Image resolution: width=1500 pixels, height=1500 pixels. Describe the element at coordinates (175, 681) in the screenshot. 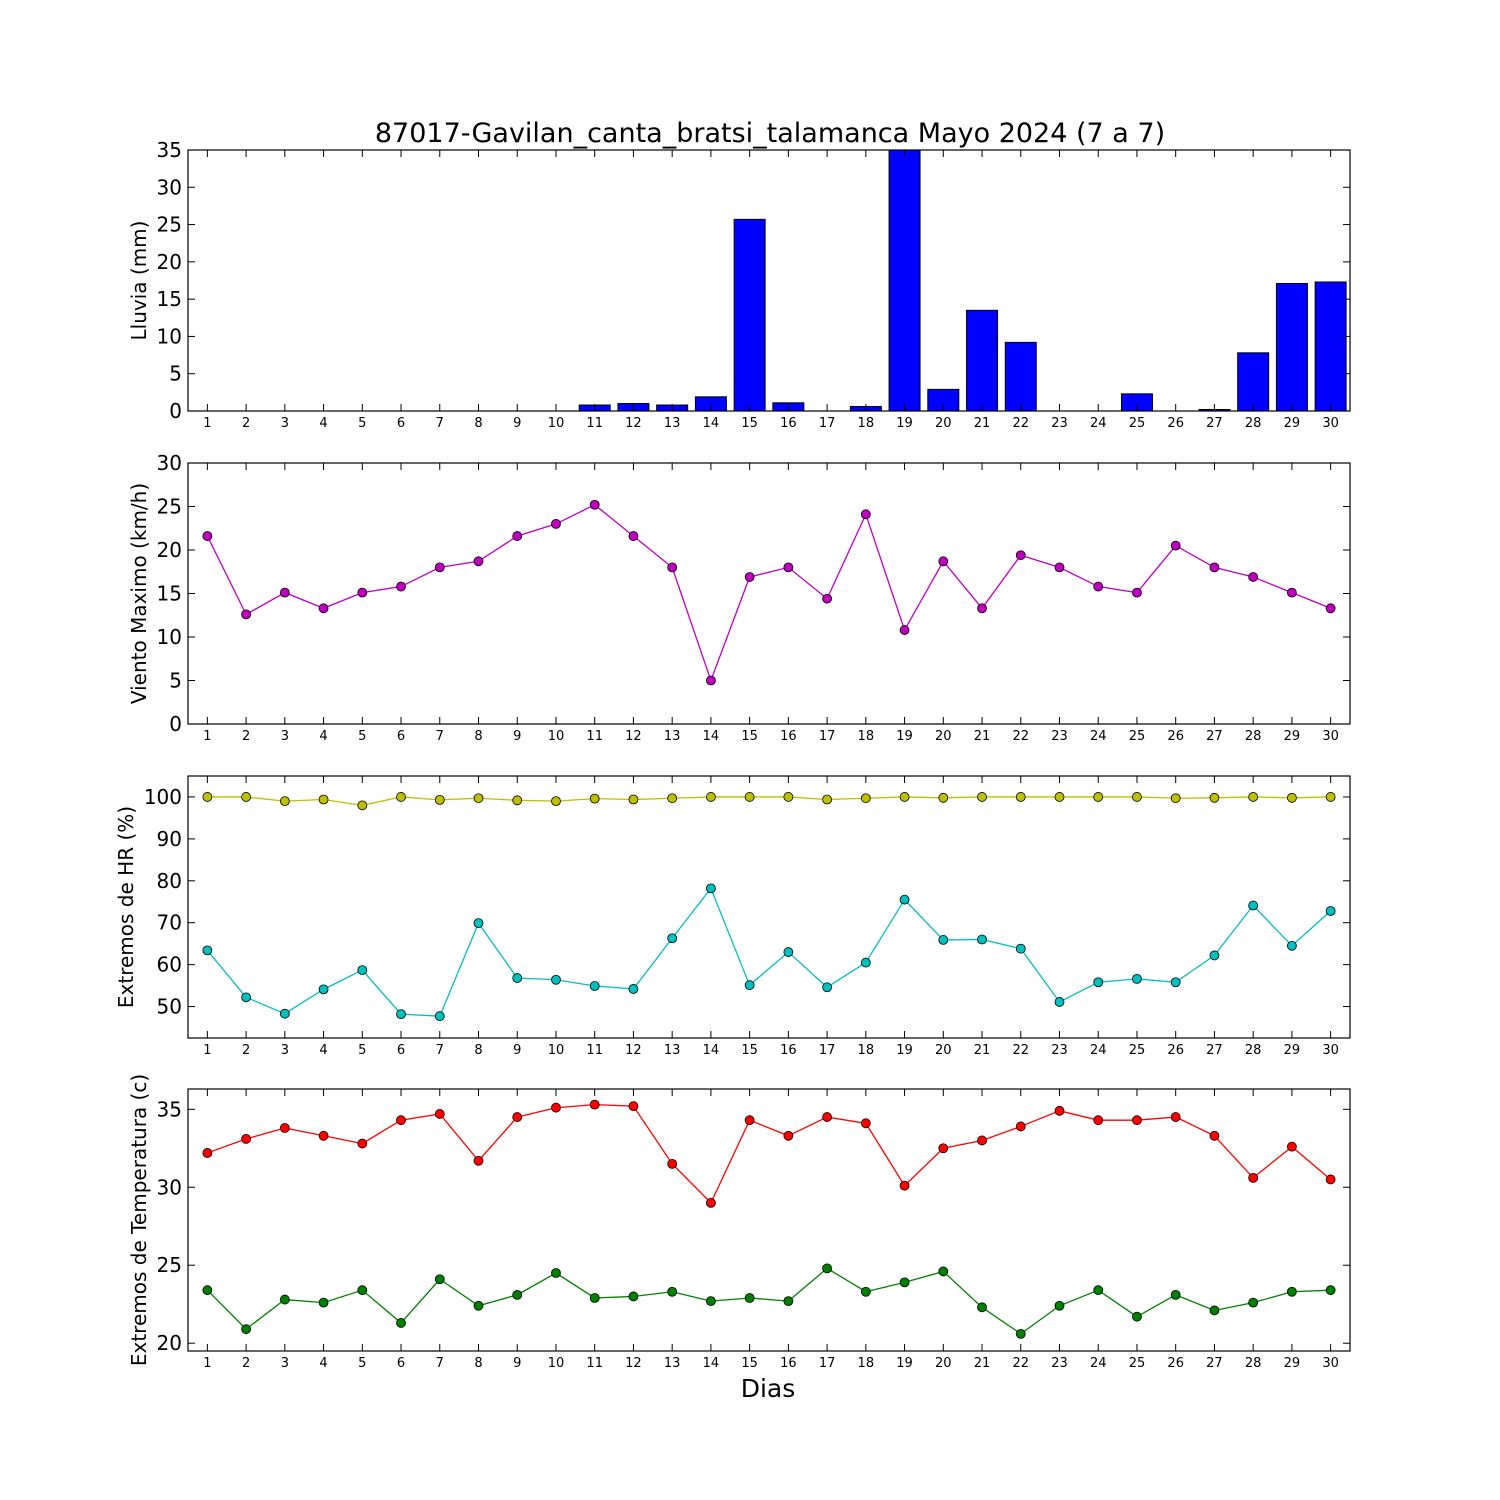

I see `wind-ytick-label: 5` at that location.